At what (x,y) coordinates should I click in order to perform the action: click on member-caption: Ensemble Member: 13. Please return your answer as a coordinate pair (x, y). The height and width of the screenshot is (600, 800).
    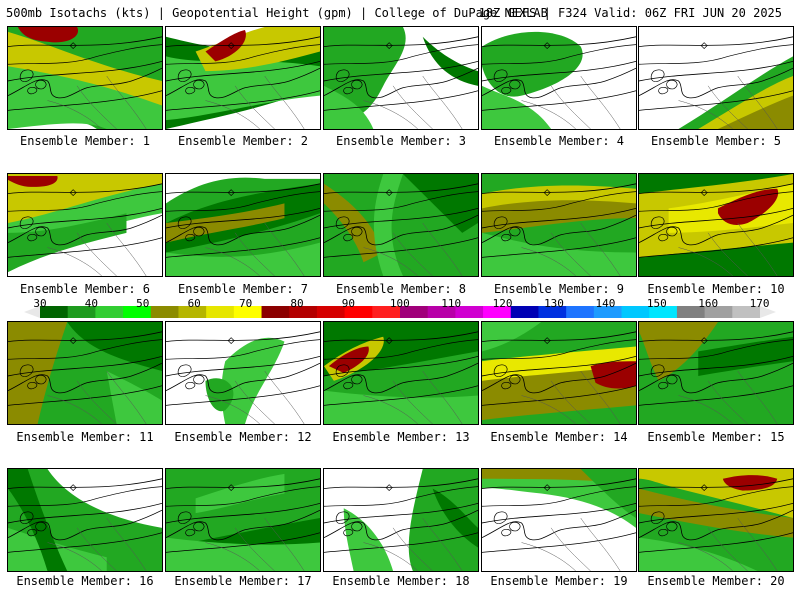
    Looking at the image, I should click on (401, 437).